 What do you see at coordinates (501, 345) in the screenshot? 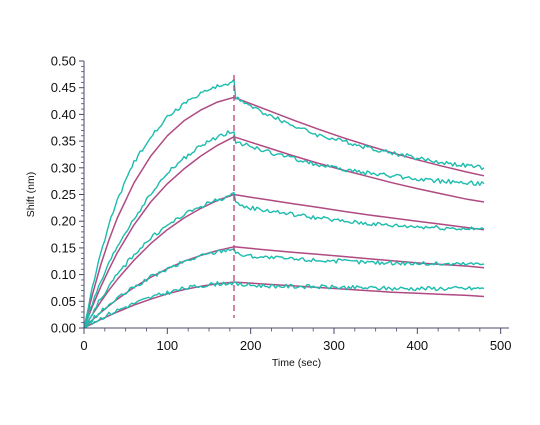
I see `x-tick-label: 500` at bounding box center [501, 345].